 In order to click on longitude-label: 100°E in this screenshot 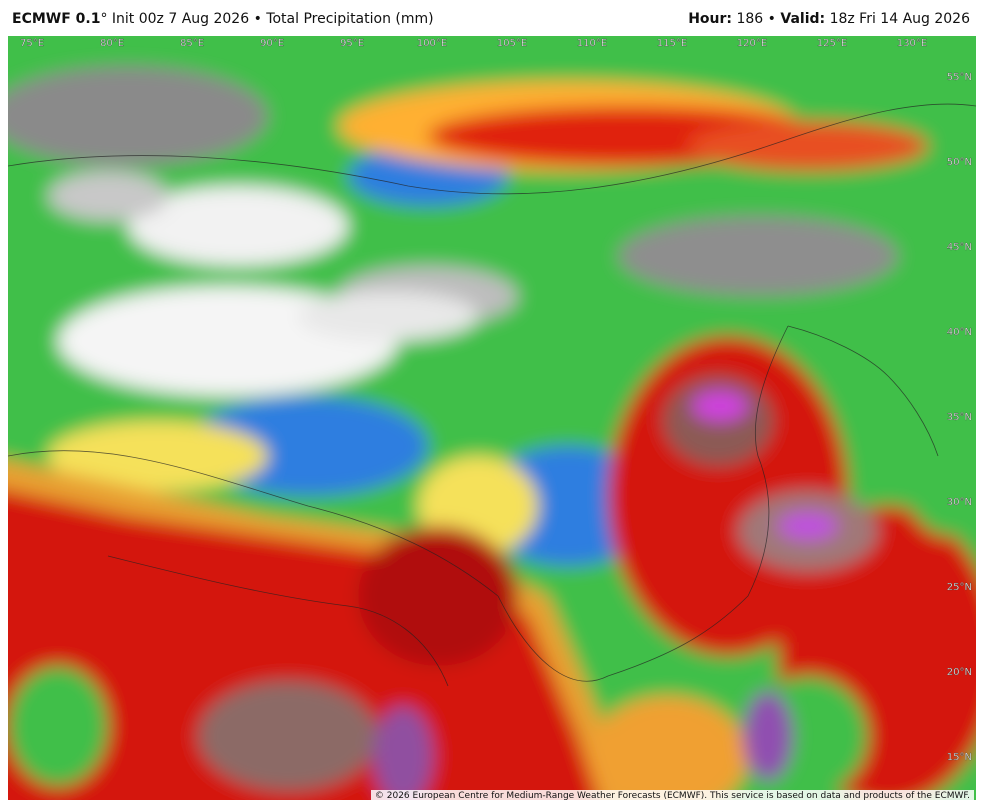, I will do `click(432, 43)`.